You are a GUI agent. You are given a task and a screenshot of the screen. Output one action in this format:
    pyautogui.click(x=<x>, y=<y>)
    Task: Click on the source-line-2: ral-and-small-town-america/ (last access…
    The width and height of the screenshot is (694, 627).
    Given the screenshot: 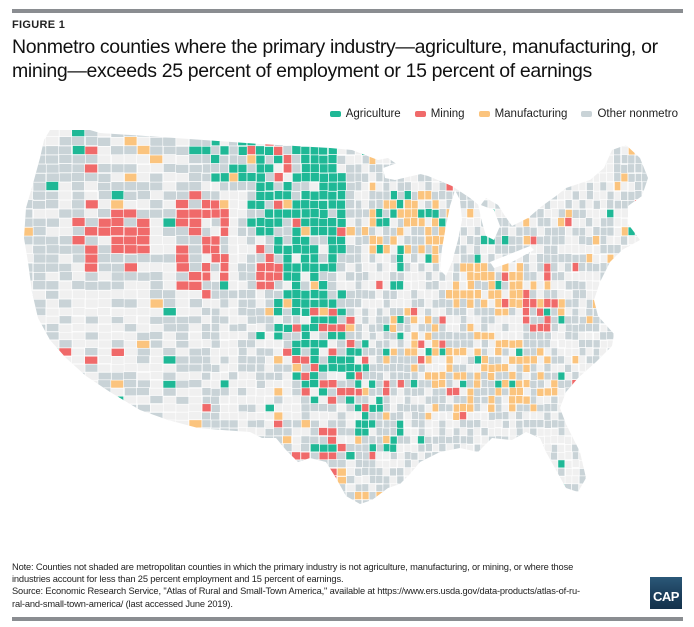 What is the action you would take?
    pyautogui.click(x=122, y=603)
    